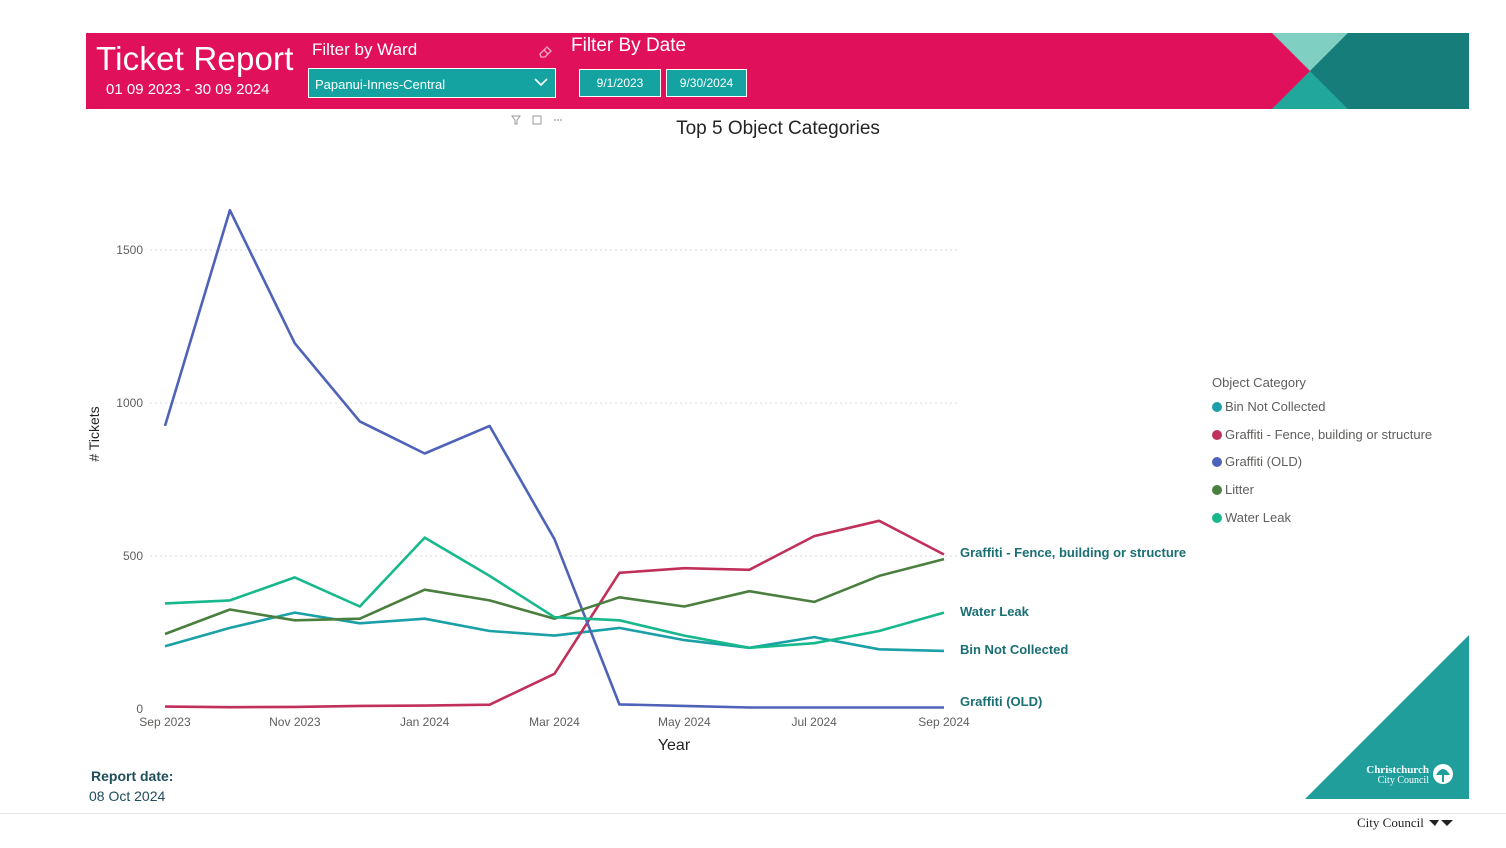 The image size is (1506, 848). I want to click on more-options-icon, so click(558, 120).